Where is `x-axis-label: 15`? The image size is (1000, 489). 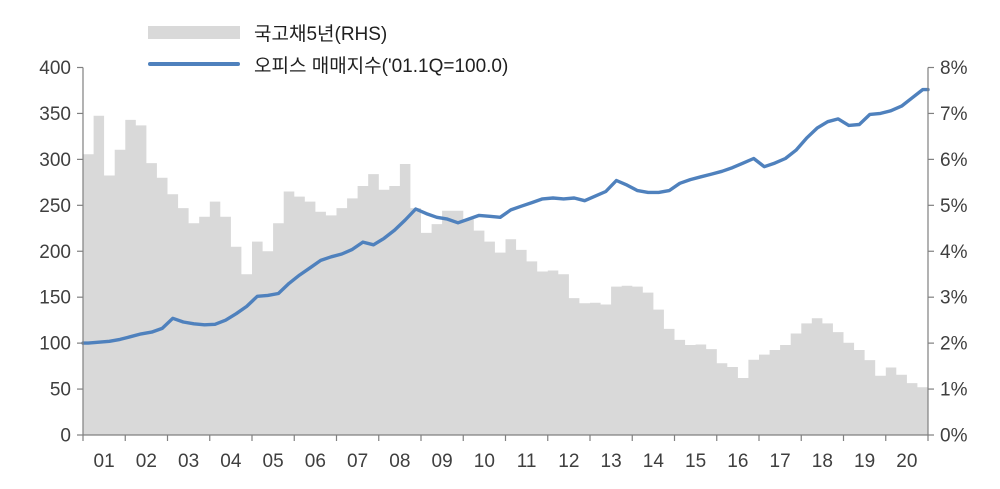 x-axis-label: 15 is located at coordinates (695, 461).